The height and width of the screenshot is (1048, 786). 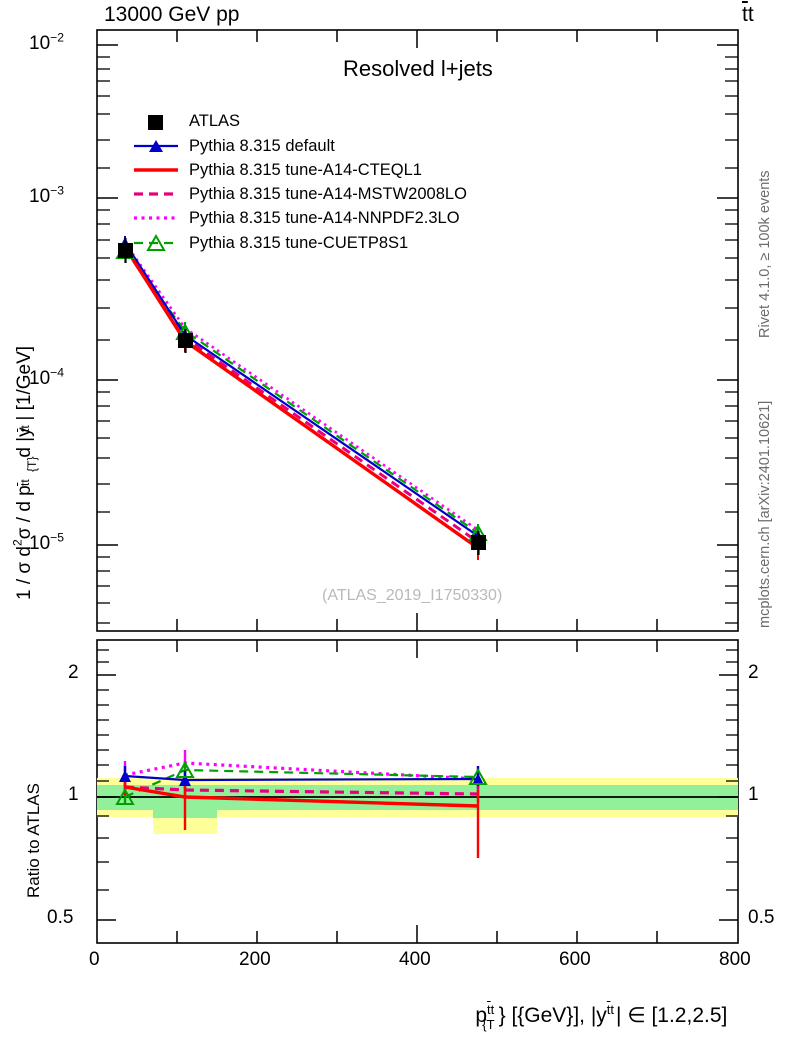 What do you see at coordinates (735, 959) in the screenshot?
I see `xtick-label-4: 800` at bounding box center [735, 959].